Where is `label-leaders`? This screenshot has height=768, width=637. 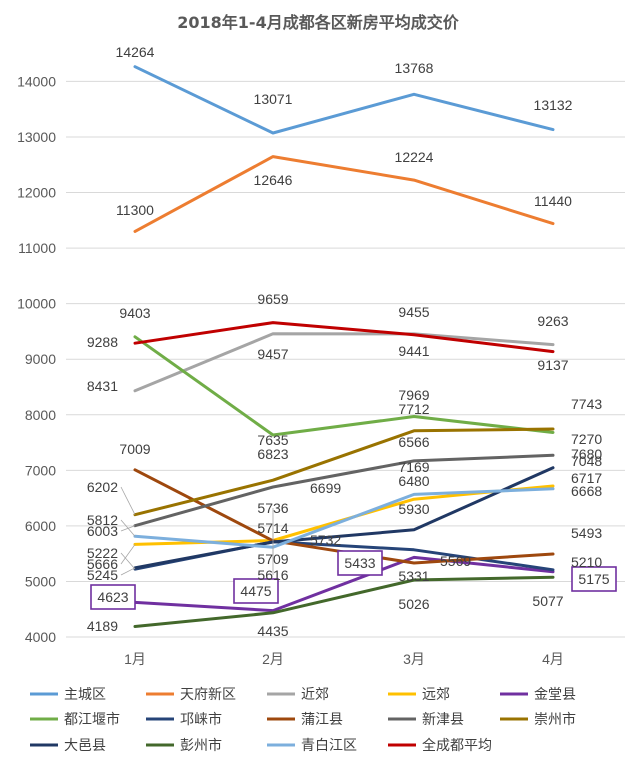 label-leaders is located at coordinates (197, 531).